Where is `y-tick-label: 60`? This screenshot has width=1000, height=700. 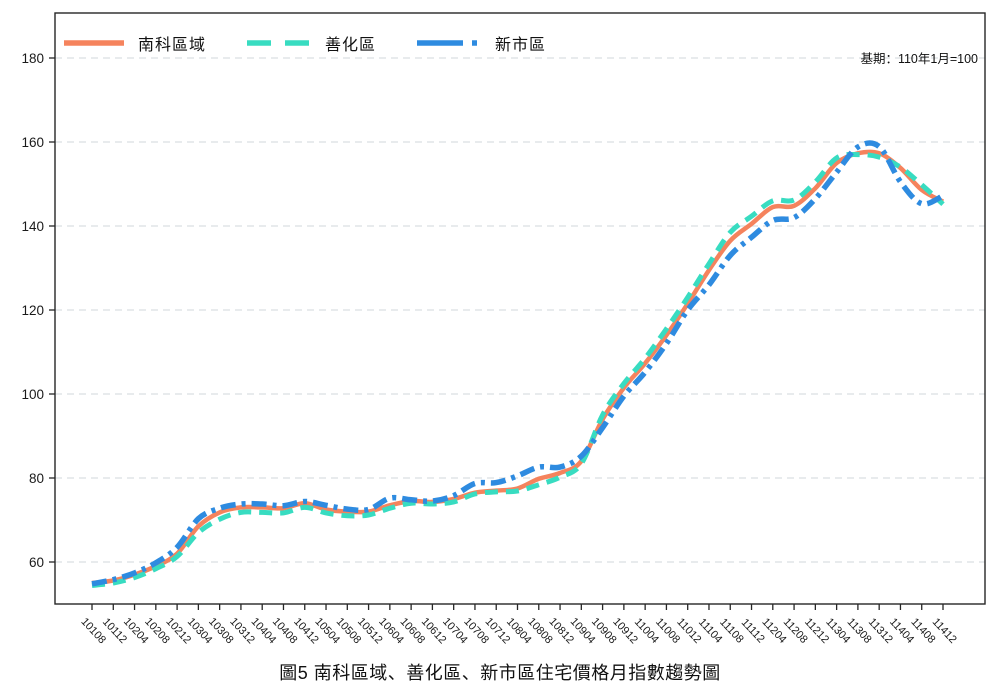
y-tick-label: 60 is located at coordinates (36, 562).